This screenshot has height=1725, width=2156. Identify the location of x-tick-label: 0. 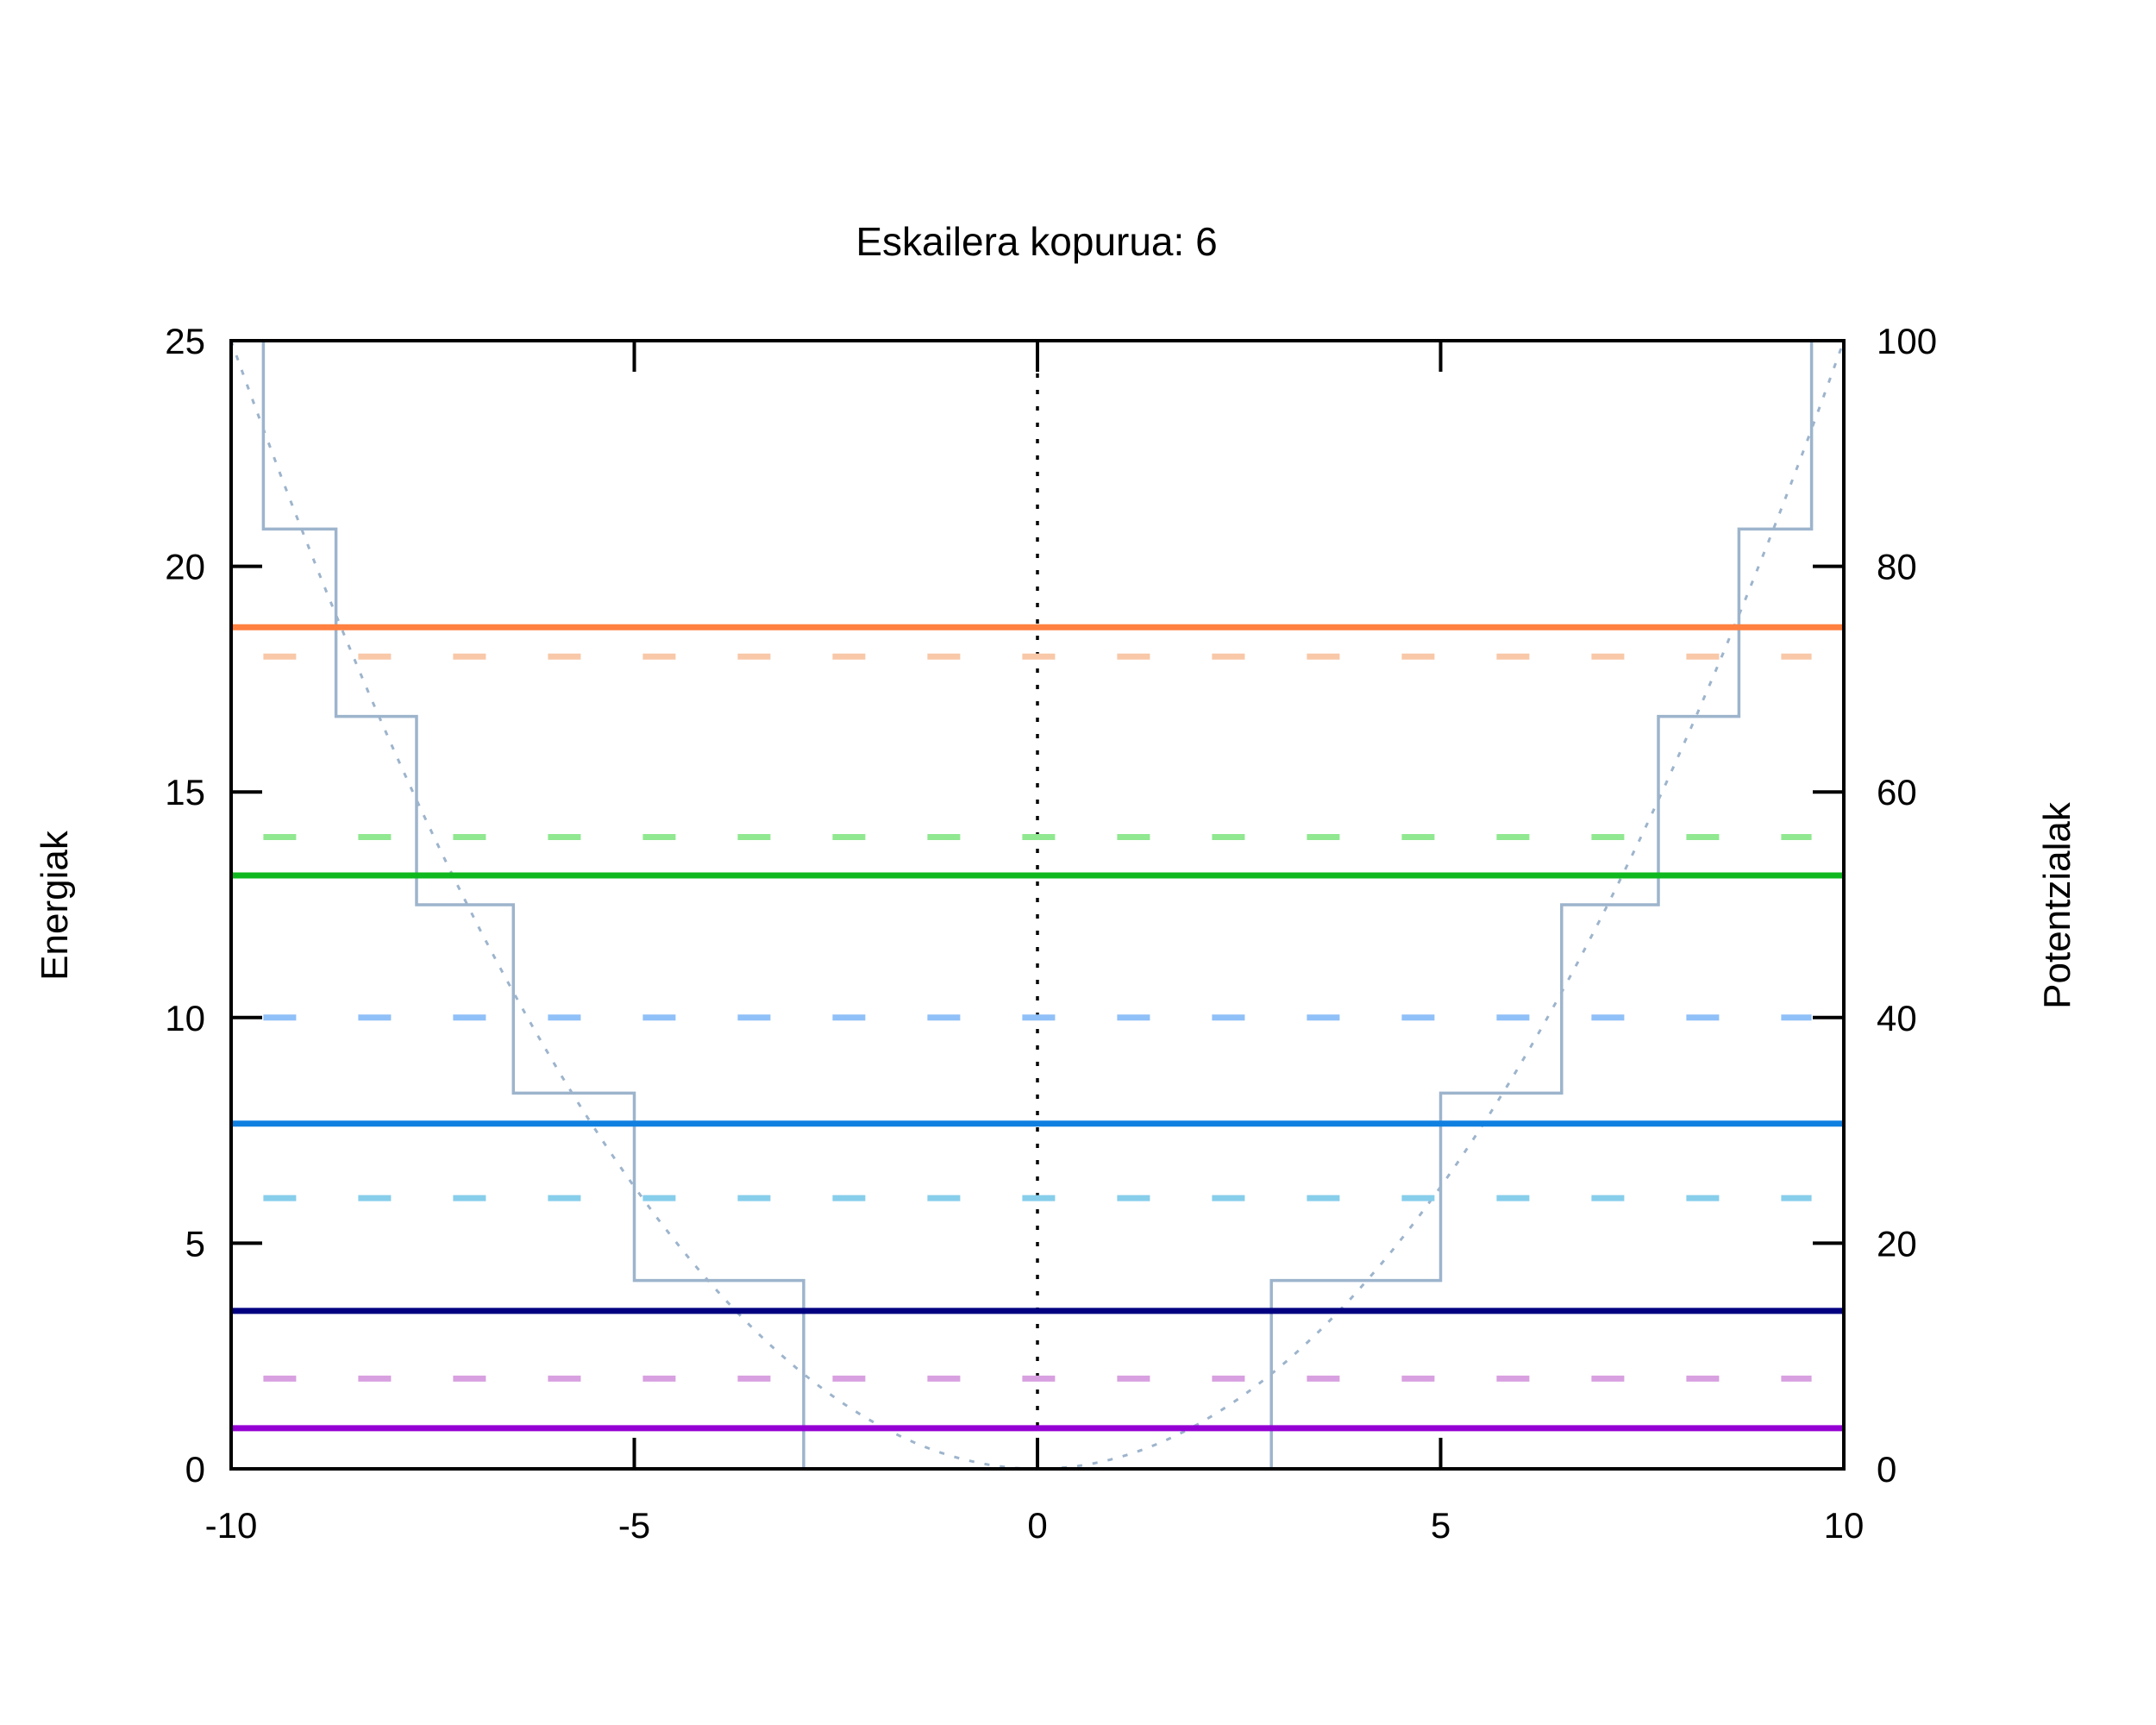
(1037, 1525).